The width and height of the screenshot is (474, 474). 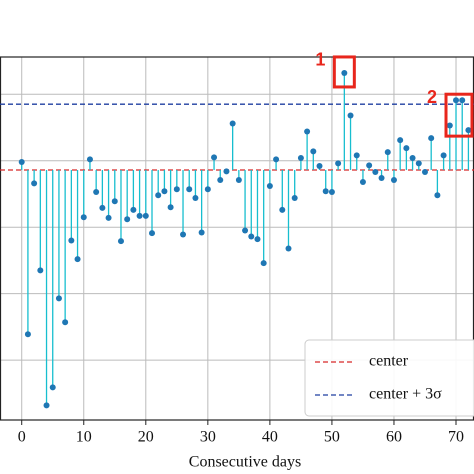 What do you see at coordinates (146, 437) in the screenshot?
I see `x-tick-label: 20` at bounding box center [146, 437].